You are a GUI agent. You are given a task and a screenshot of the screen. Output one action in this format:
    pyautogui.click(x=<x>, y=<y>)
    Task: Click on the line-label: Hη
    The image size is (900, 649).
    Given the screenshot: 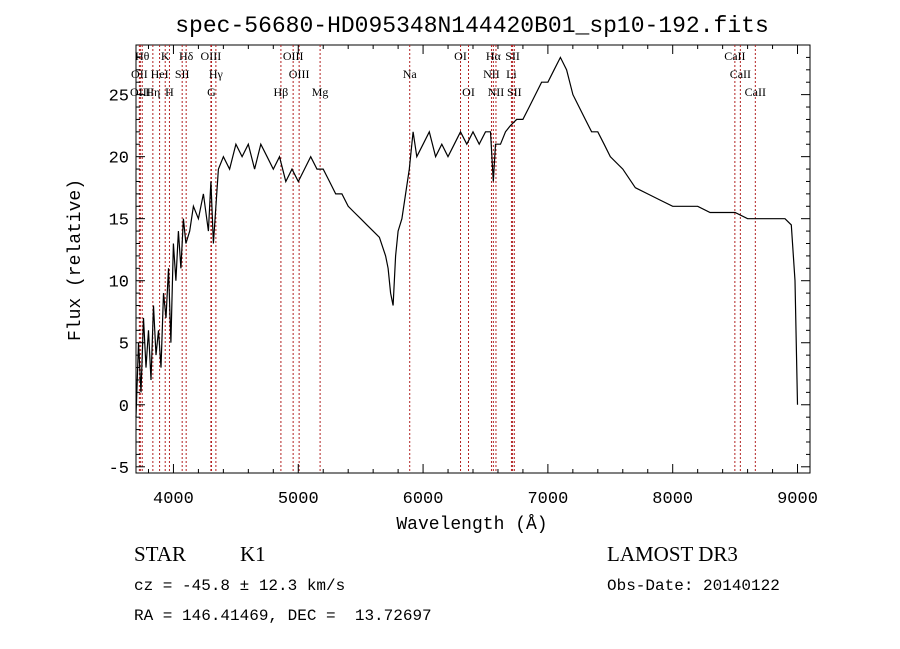 What is the action you would take?
    pyautogui.click(x=152, y=92)
    